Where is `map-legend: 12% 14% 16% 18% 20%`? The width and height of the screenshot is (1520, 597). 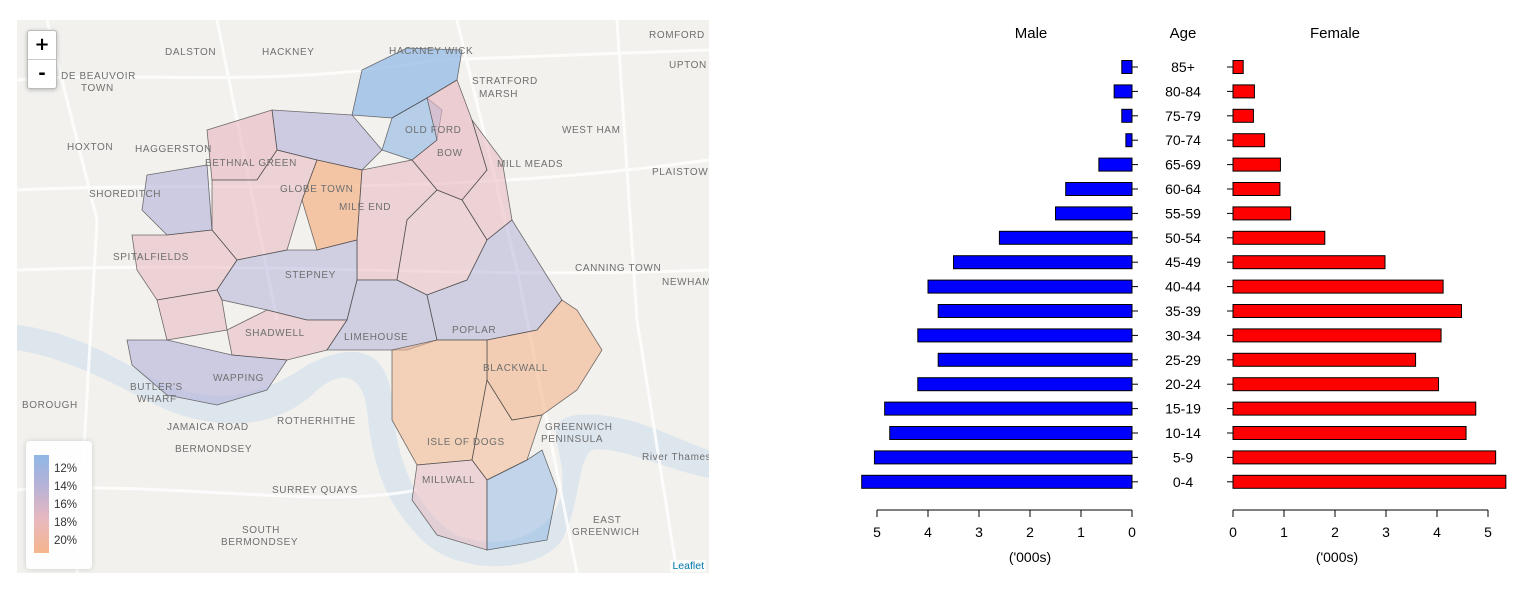
map-legend: 12% 14% 16% 18% 20% is located at coordinates (59, 505).